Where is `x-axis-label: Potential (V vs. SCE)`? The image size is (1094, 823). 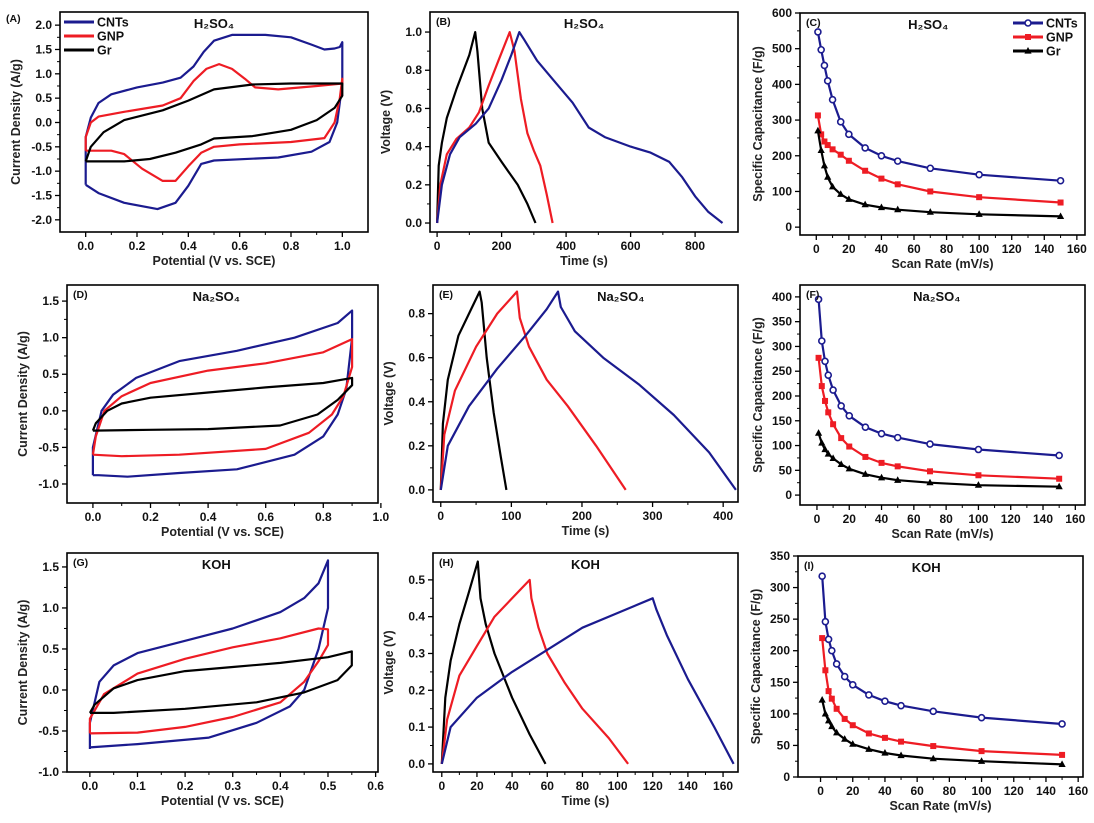
x-axis-label: Potential (V vs. SCE) is located at coordinates (222, 532).